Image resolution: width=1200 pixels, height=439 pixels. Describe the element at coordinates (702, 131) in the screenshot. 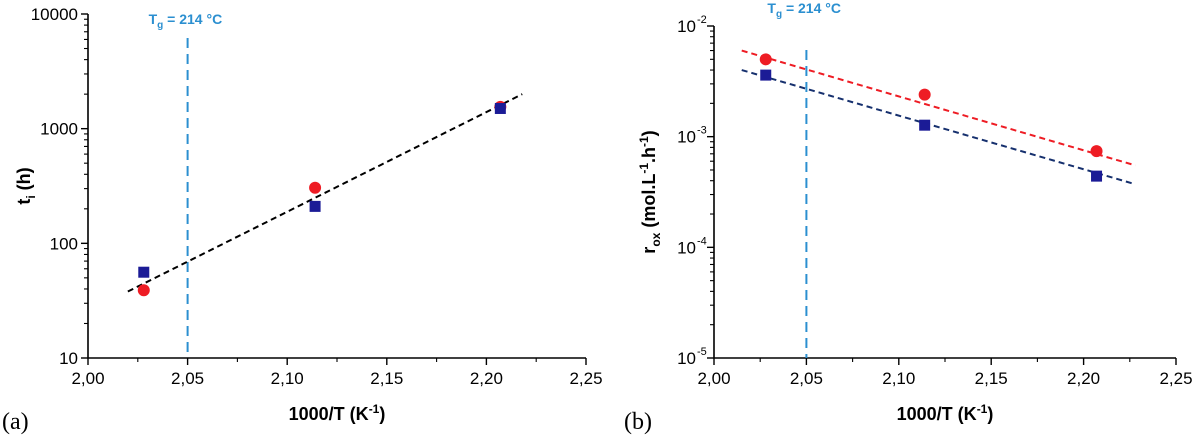

I see `y-tick-exponent: -3` at that location.